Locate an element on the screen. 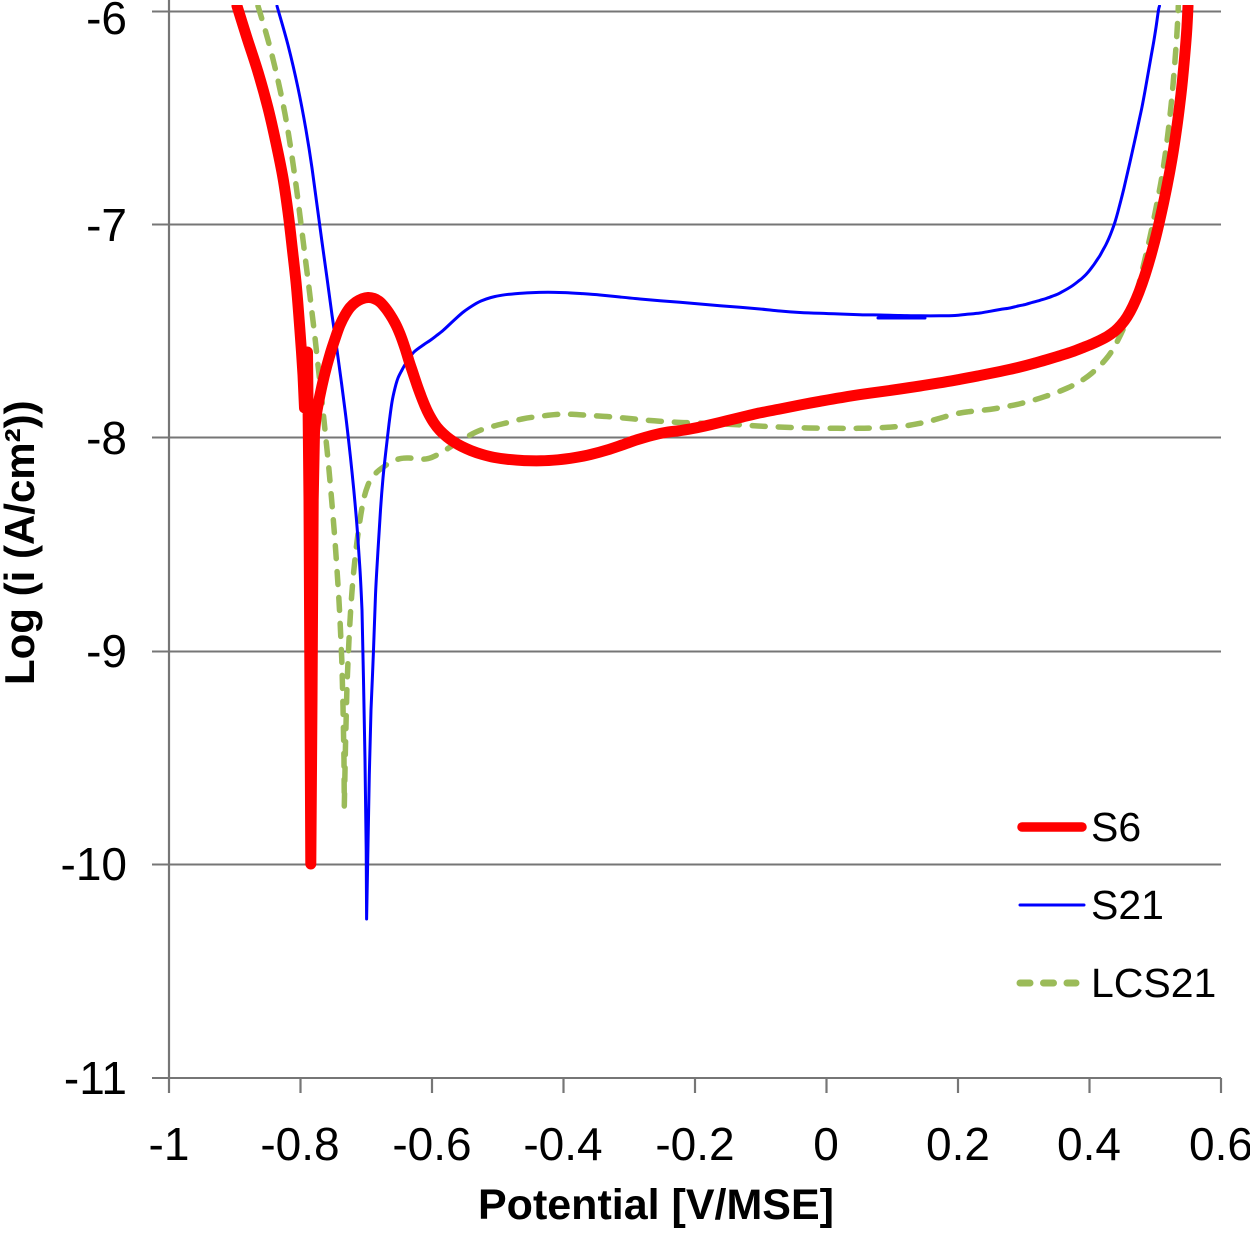 This screenshot has width=1250, height=1235. svg-text: Potential [V/MSE] is located at coordinates (656, 1205).